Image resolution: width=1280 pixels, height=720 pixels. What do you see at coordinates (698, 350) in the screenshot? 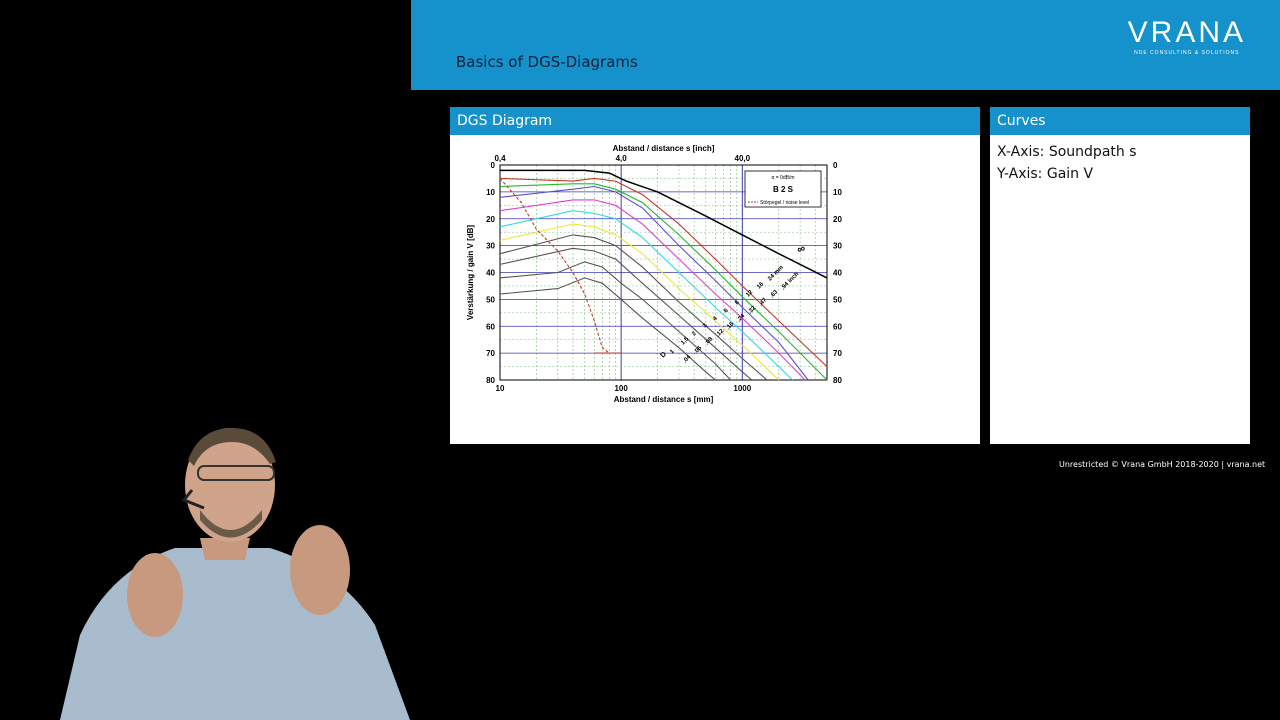
I see `diameter-inch-label: .06` at bounding box center [698, 350].